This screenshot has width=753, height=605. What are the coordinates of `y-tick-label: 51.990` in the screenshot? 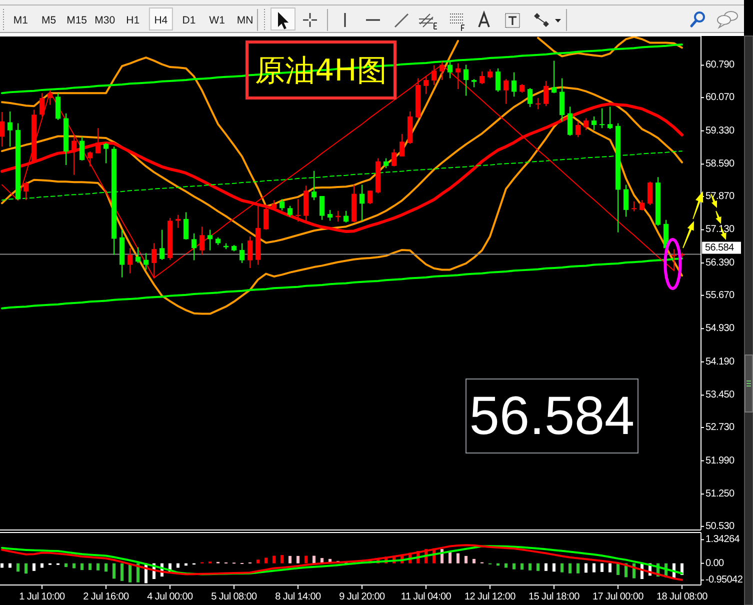 It's located at (721, 460).